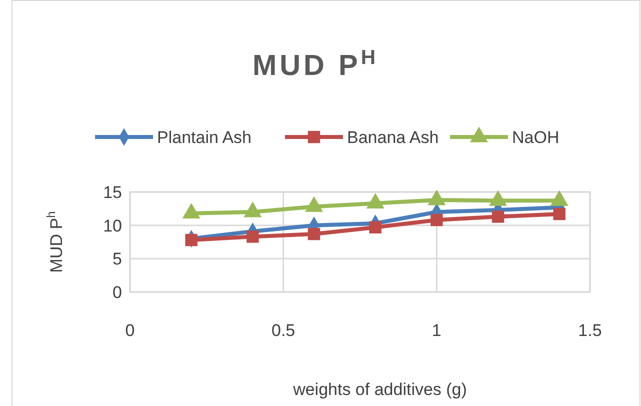 Image resolution: width=641 pixels, height=406 pixels. Describe the element at coordinates (117, 259) in the screenshot. I see `y-tick-label: 5` at that location.